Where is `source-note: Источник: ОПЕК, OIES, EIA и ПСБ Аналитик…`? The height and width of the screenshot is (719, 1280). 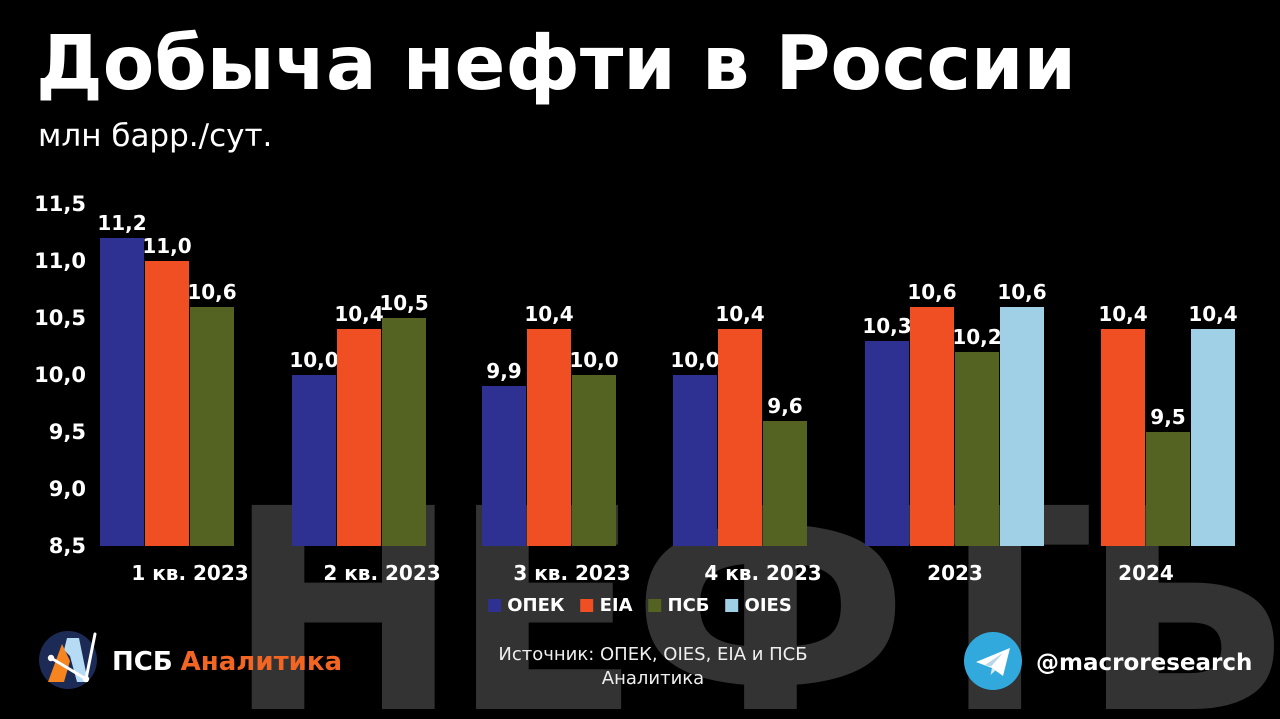
source-note: Источник: ОПЕК, OIES, EIA и ПСБ Аналитик… is located at coordinates (653, 667).